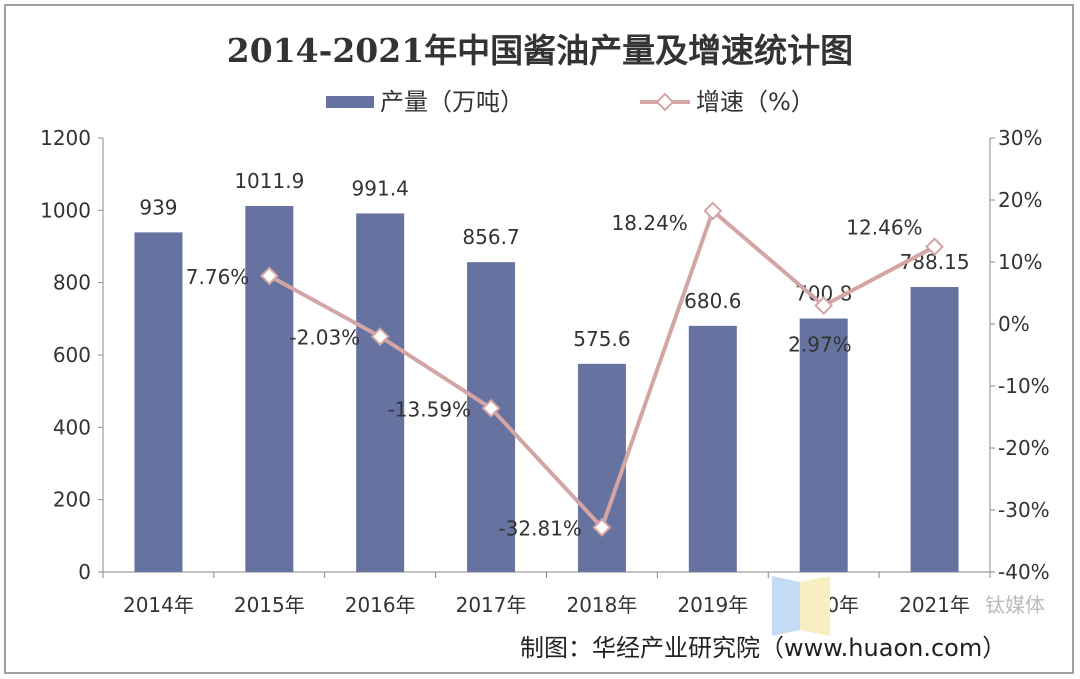  What do you see at coordinates (158, 207) in the screenshot?
I see `bar-data-label: 939` at bounding box center [158, 207].